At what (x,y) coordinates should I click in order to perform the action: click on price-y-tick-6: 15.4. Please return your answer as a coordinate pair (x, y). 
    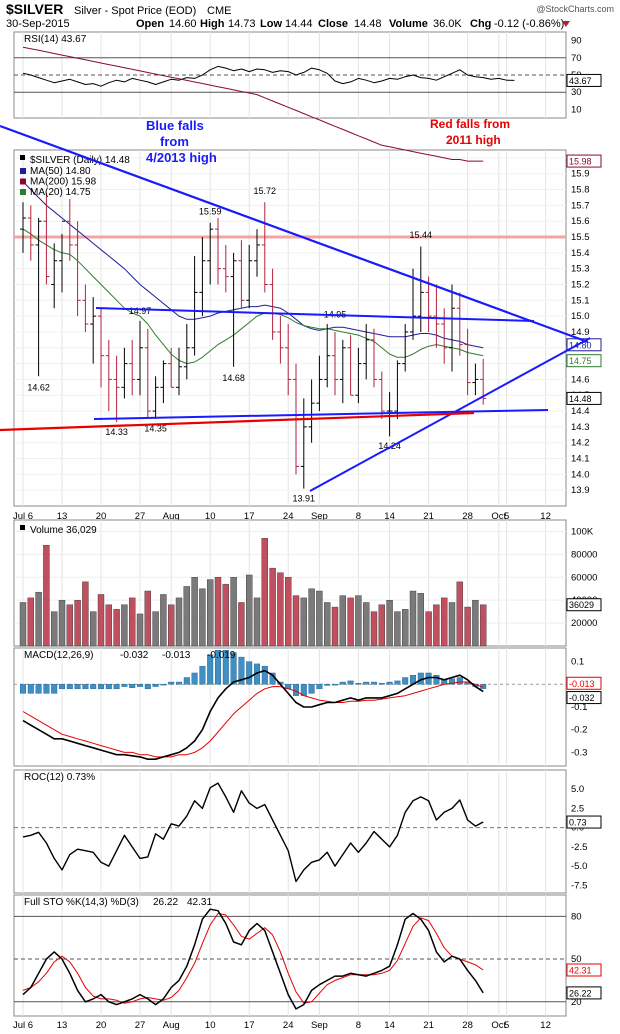
    Looking at the image, I should click on (580, 253).